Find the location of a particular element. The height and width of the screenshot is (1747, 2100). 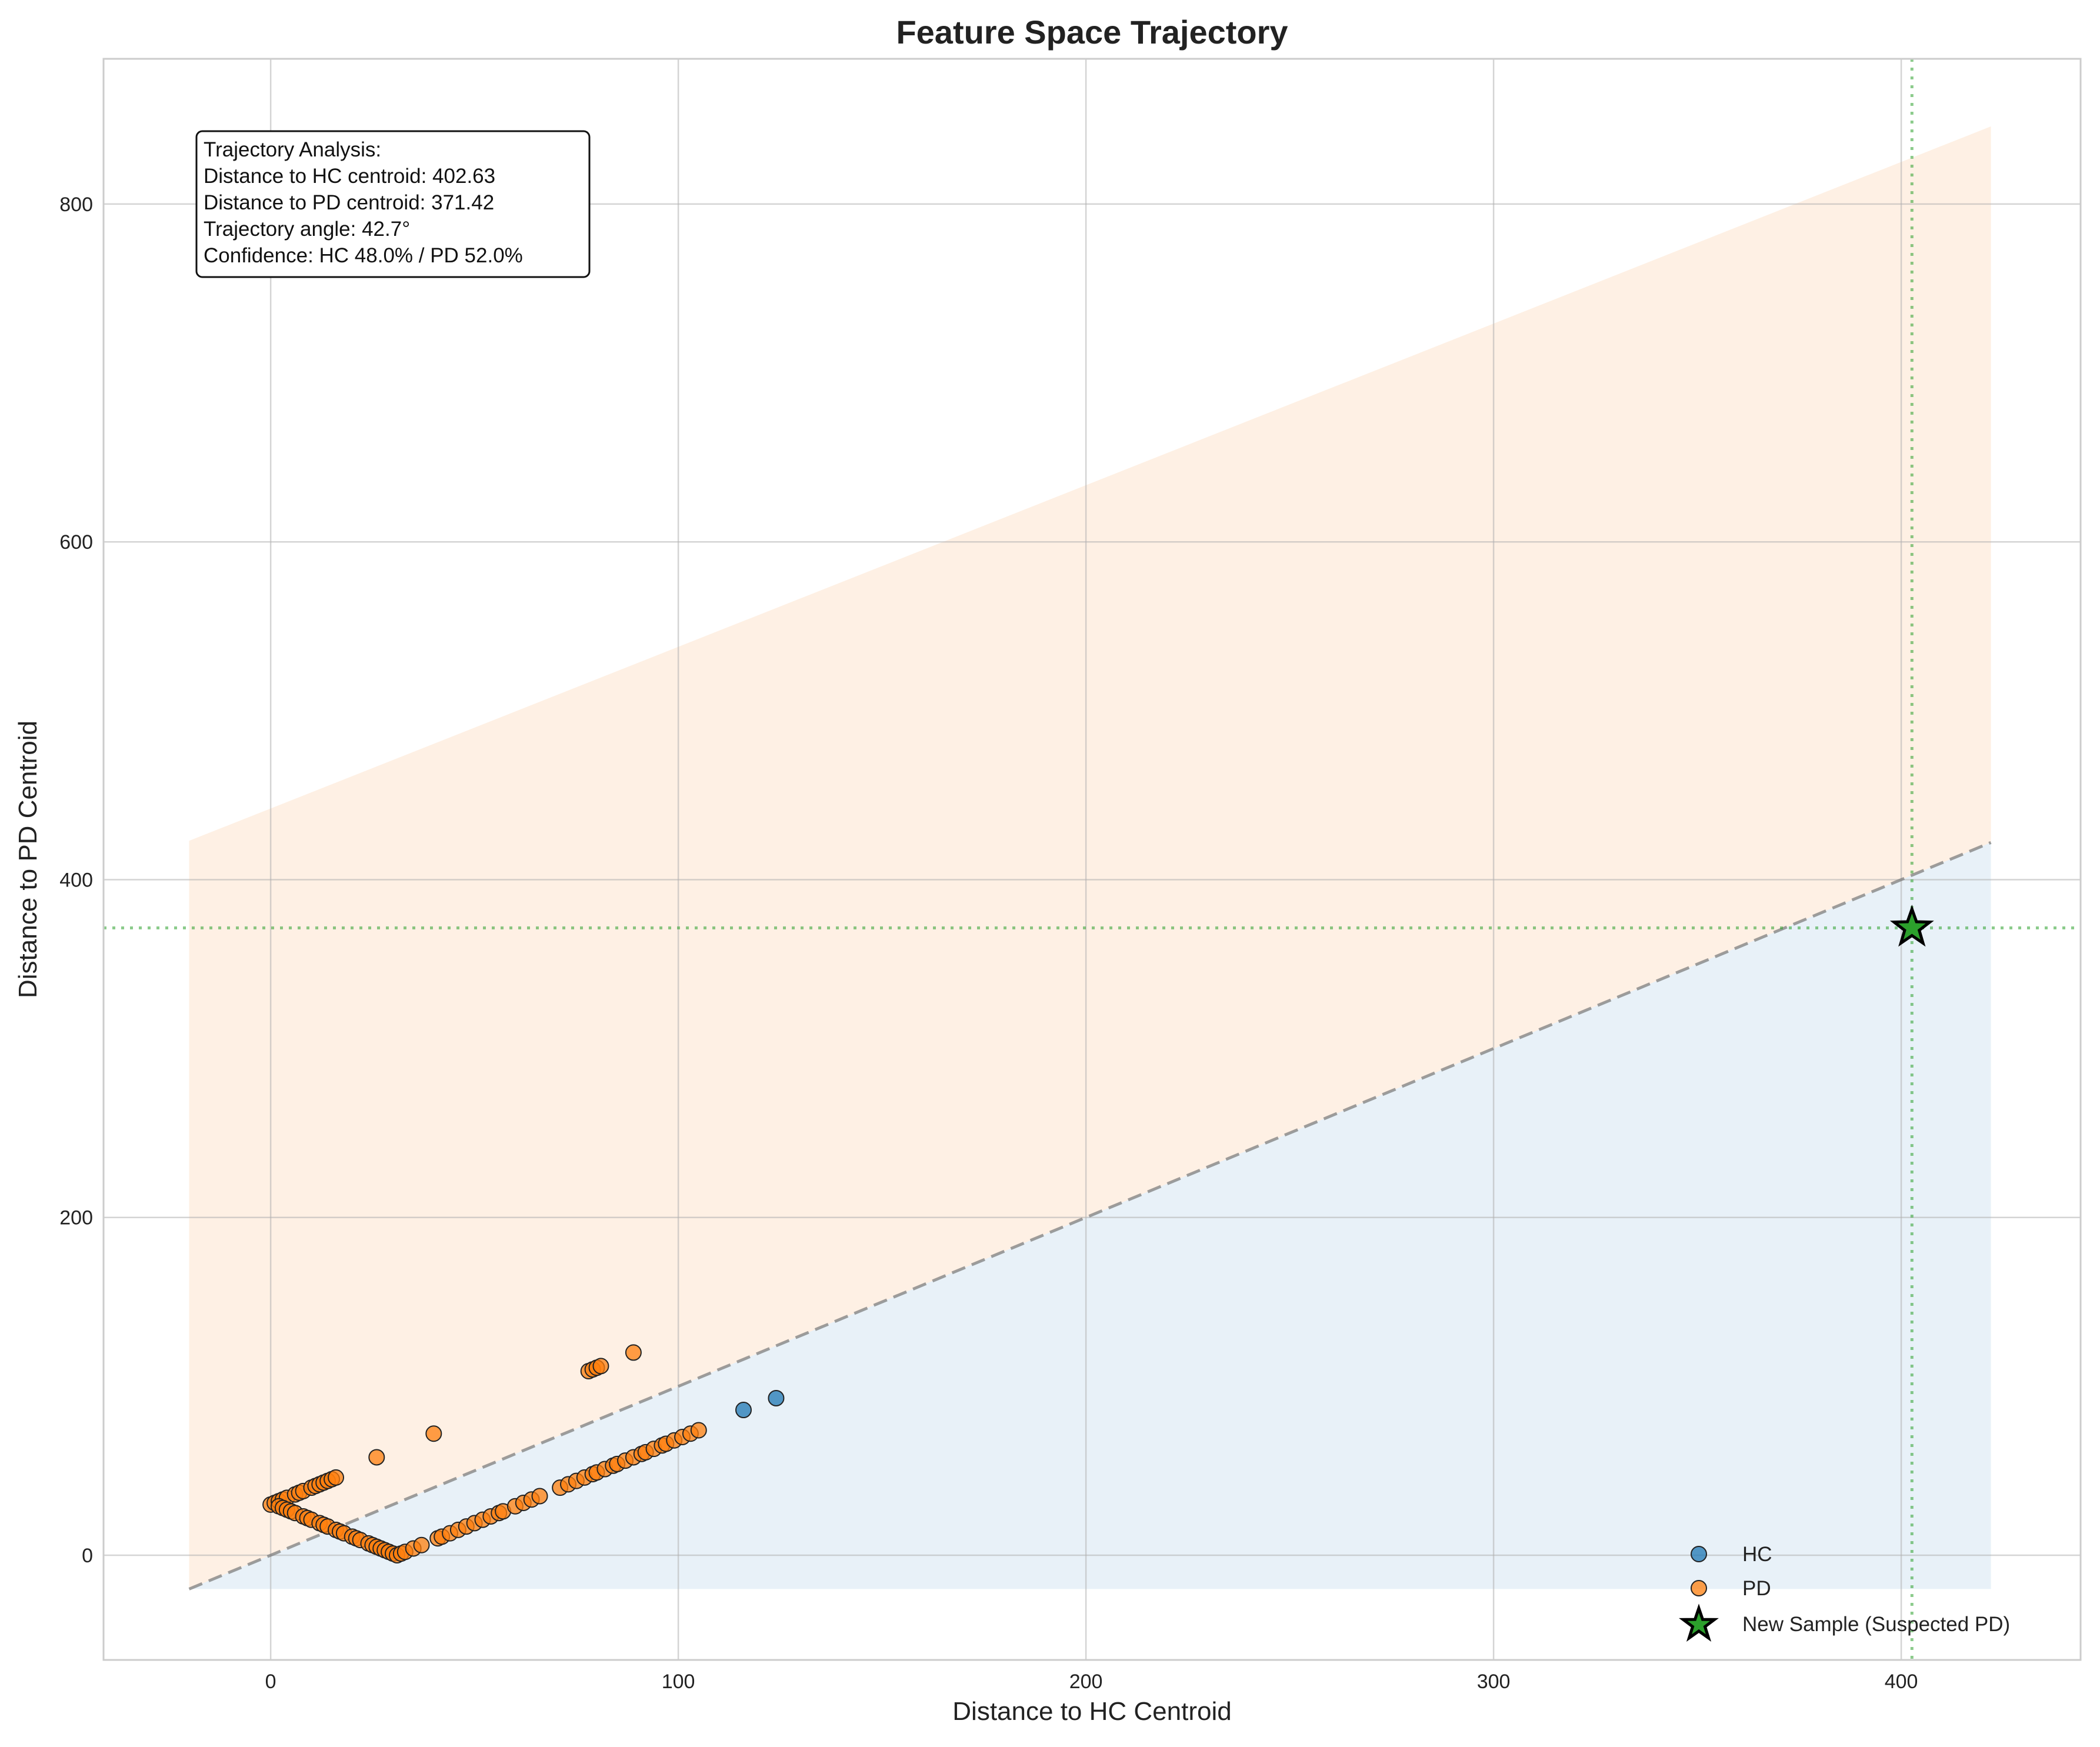

x-tick-label: 100 is located at coordinates (678, 1682).